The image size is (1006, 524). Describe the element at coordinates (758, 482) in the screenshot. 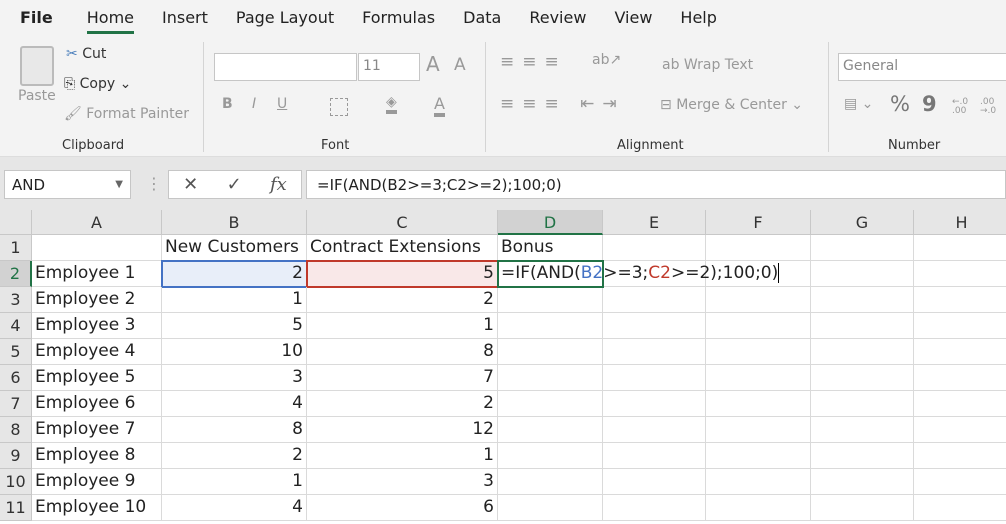

I see `cell-f10` at that location.